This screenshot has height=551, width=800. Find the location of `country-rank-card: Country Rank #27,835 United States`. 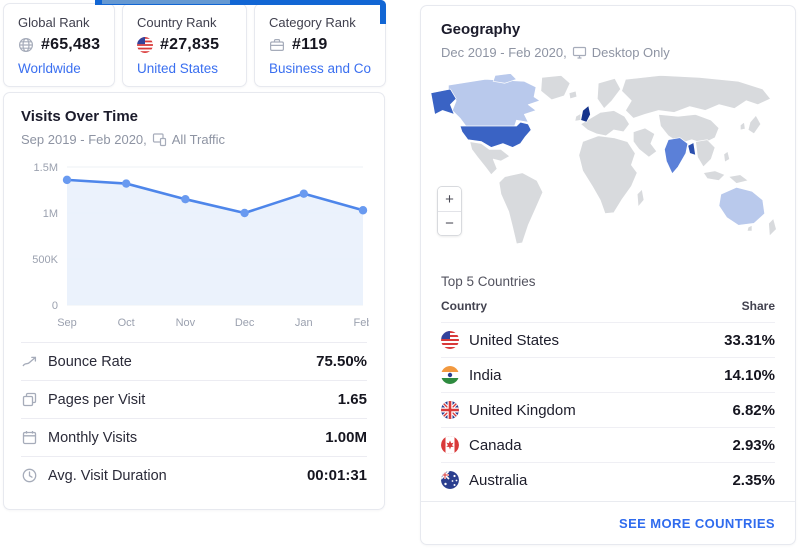

country-rank-card: Country Rank #27,835 United States is located at coordinates (184, 45).